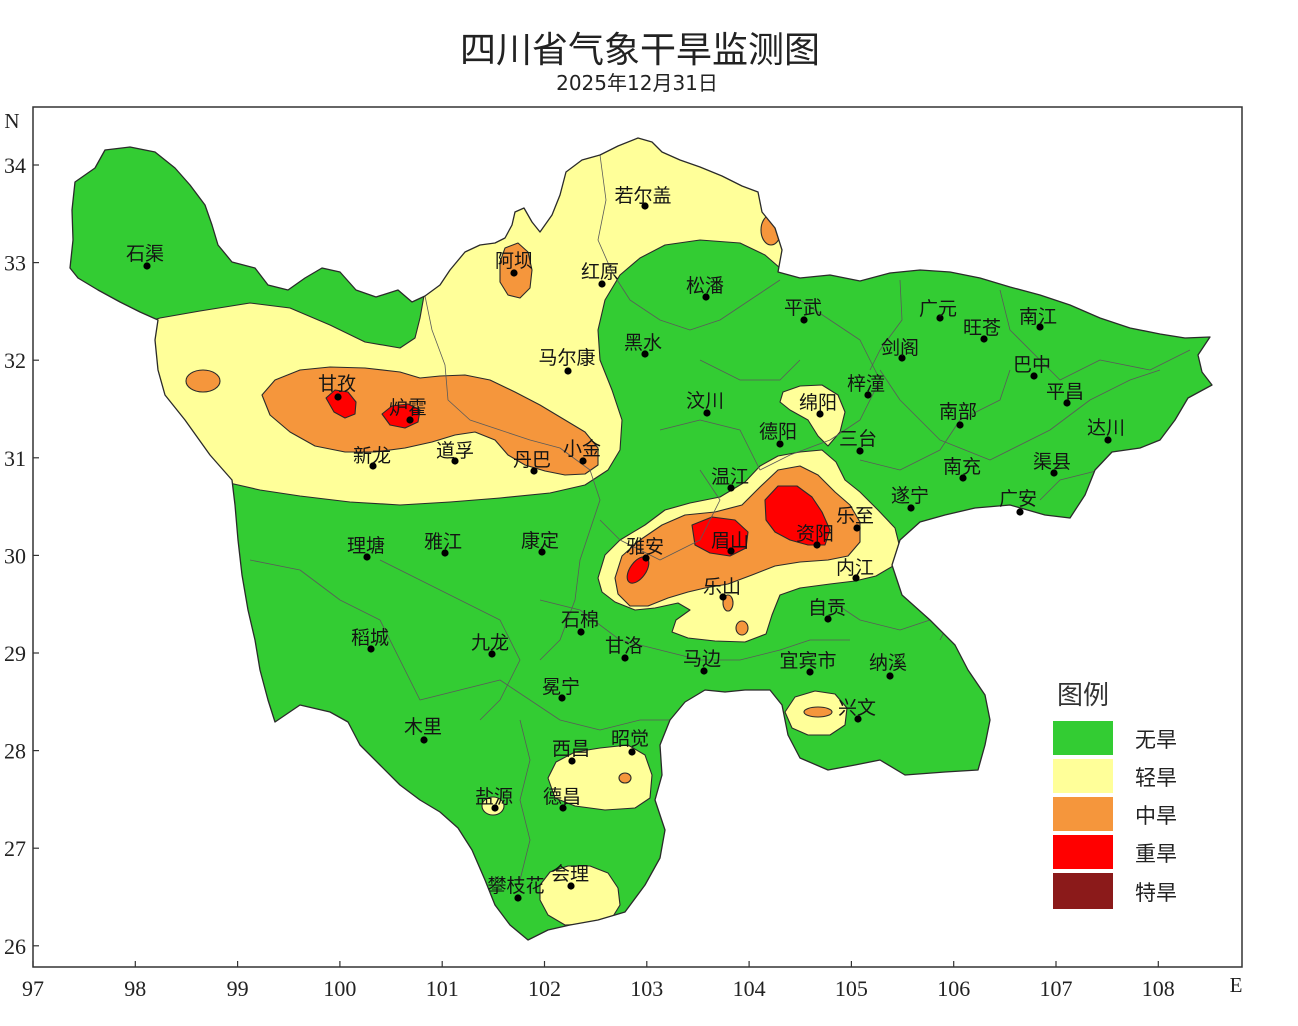  I want to click on city-label: 丹巴, so click(532, 460).